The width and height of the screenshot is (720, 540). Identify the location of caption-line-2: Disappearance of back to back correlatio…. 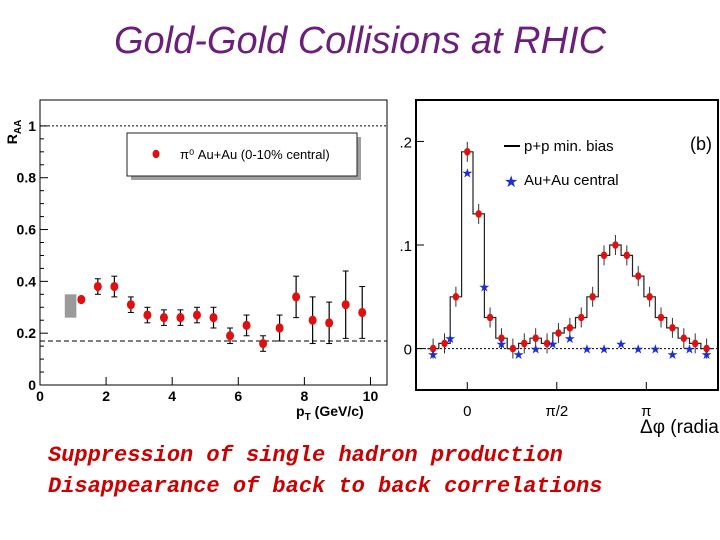
(325, 486).